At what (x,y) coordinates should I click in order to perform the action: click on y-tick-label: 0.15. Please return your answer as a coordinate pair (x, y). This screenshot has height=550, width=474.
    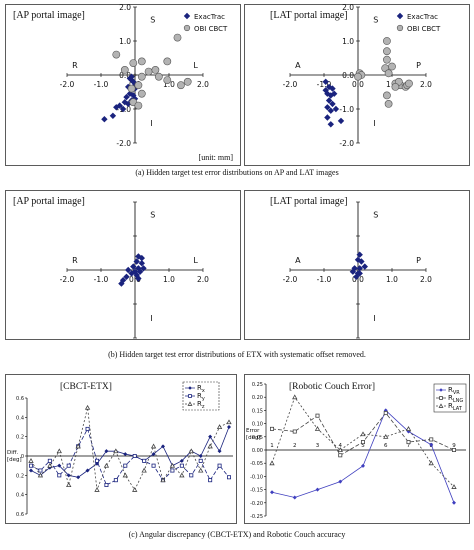
    Looking at the image, I should click on (257, 411).